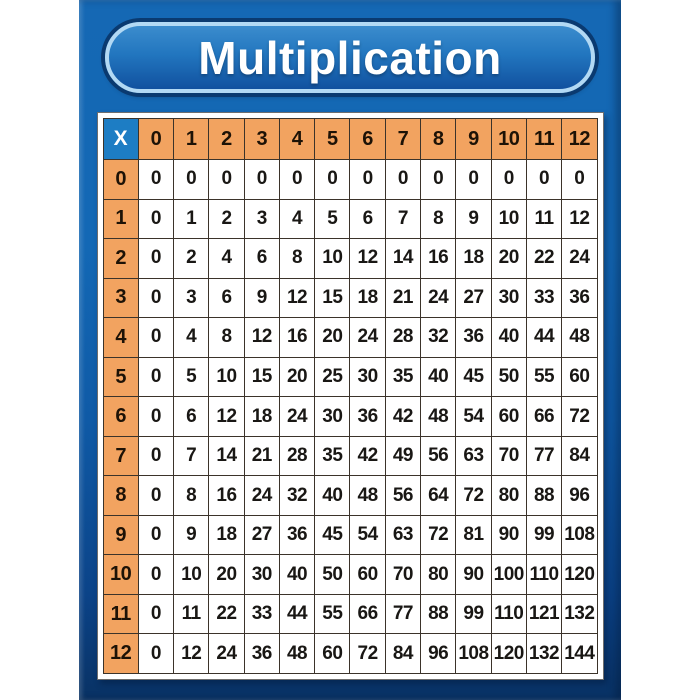  I want to click on product-cell: 20, so click(332, 337).